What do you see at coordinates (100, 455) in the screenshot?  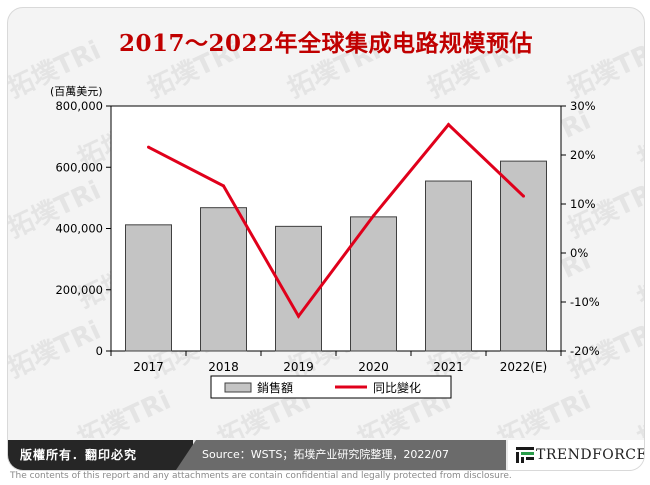 I see `copyright-notice: 版權所有．翻印必究` at bounding box center [100, 455].